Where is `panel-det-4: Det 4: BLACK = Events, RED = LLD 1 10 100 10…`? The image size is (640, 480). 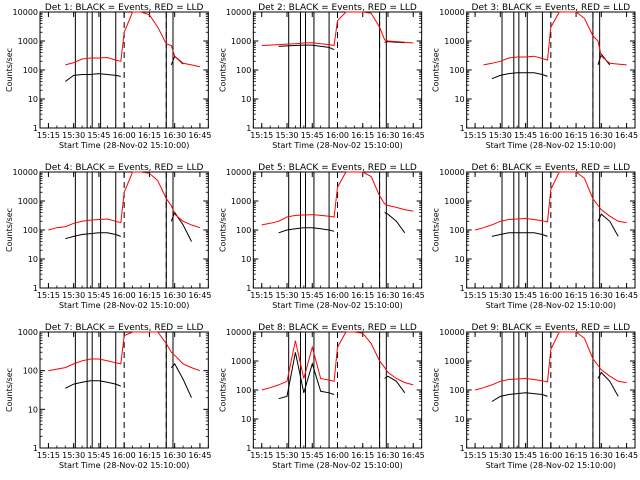 panel-det-4: Det 4: BLACK = Events, RED = LLD 1 10 100 10… is located at coordinates (108, 236).